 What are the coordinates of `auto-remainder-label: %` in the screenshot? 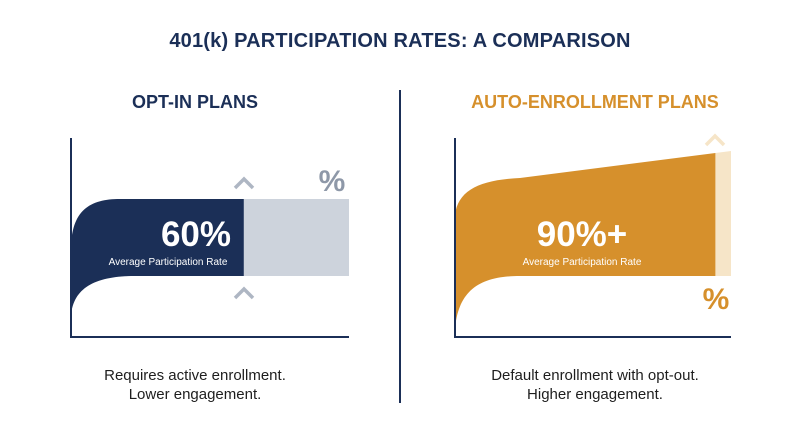 It's located at (716, 299).